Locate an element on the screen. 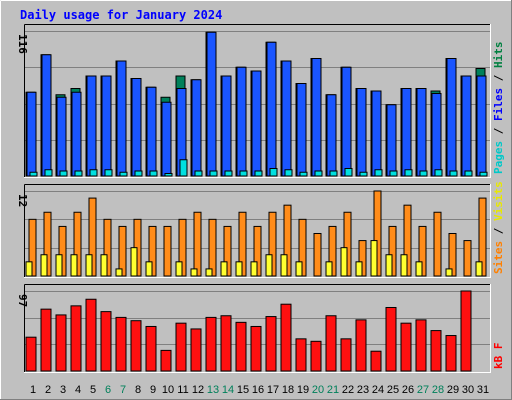  day-label: 31 is located at coordinates (483, 390).